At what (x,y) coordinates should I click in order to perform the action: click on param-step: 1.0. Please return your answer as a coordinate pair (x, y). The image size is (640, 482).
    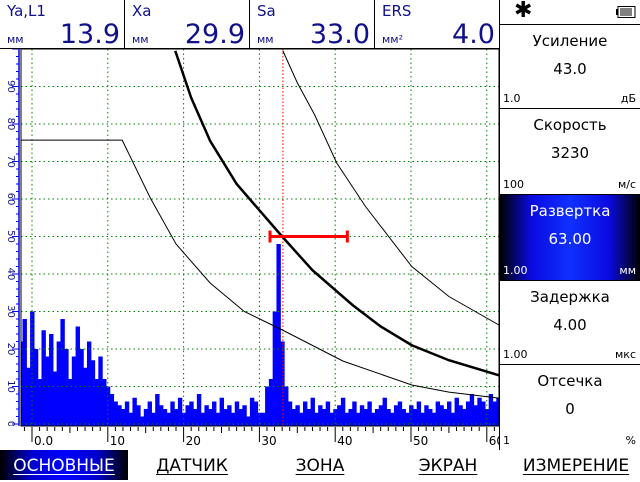
    Looking at the image, I should click on (512, 98).